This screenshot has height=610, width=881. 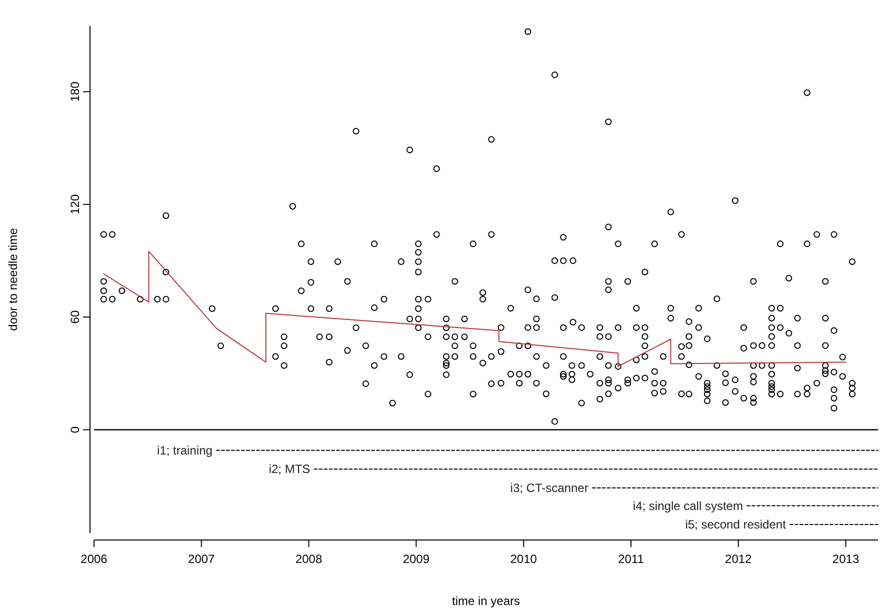 What do you see at coordinates (308, 559) in the screenshot?
I see `x-tick-label: 2008` at bounding box center [308, 559].